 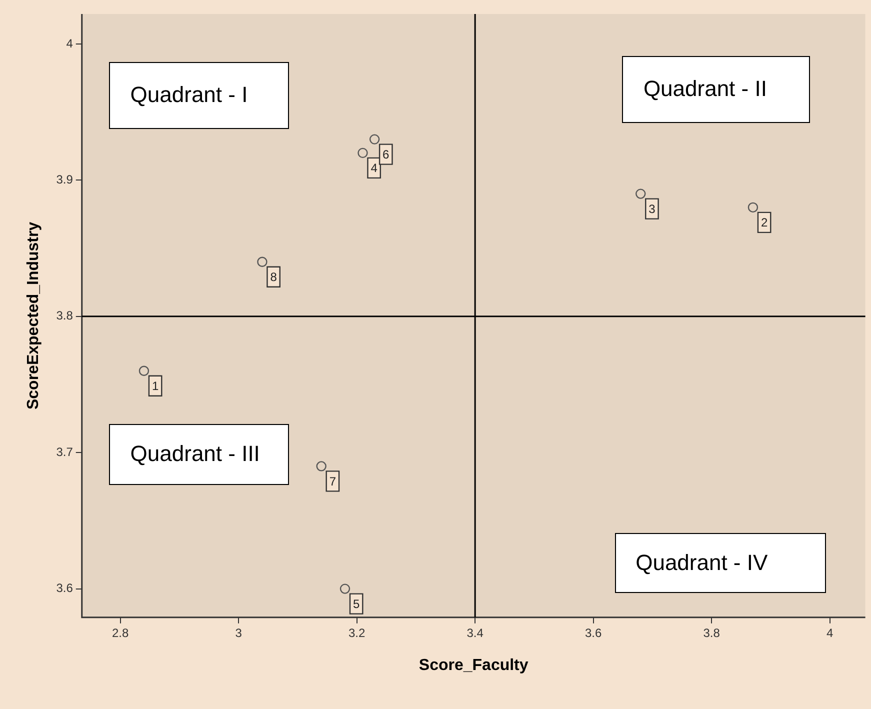 What do you see at coordinates (711, 633) in the screenshot?
I see `x-tick-label: 3.8` at bounding box center [711, 633].